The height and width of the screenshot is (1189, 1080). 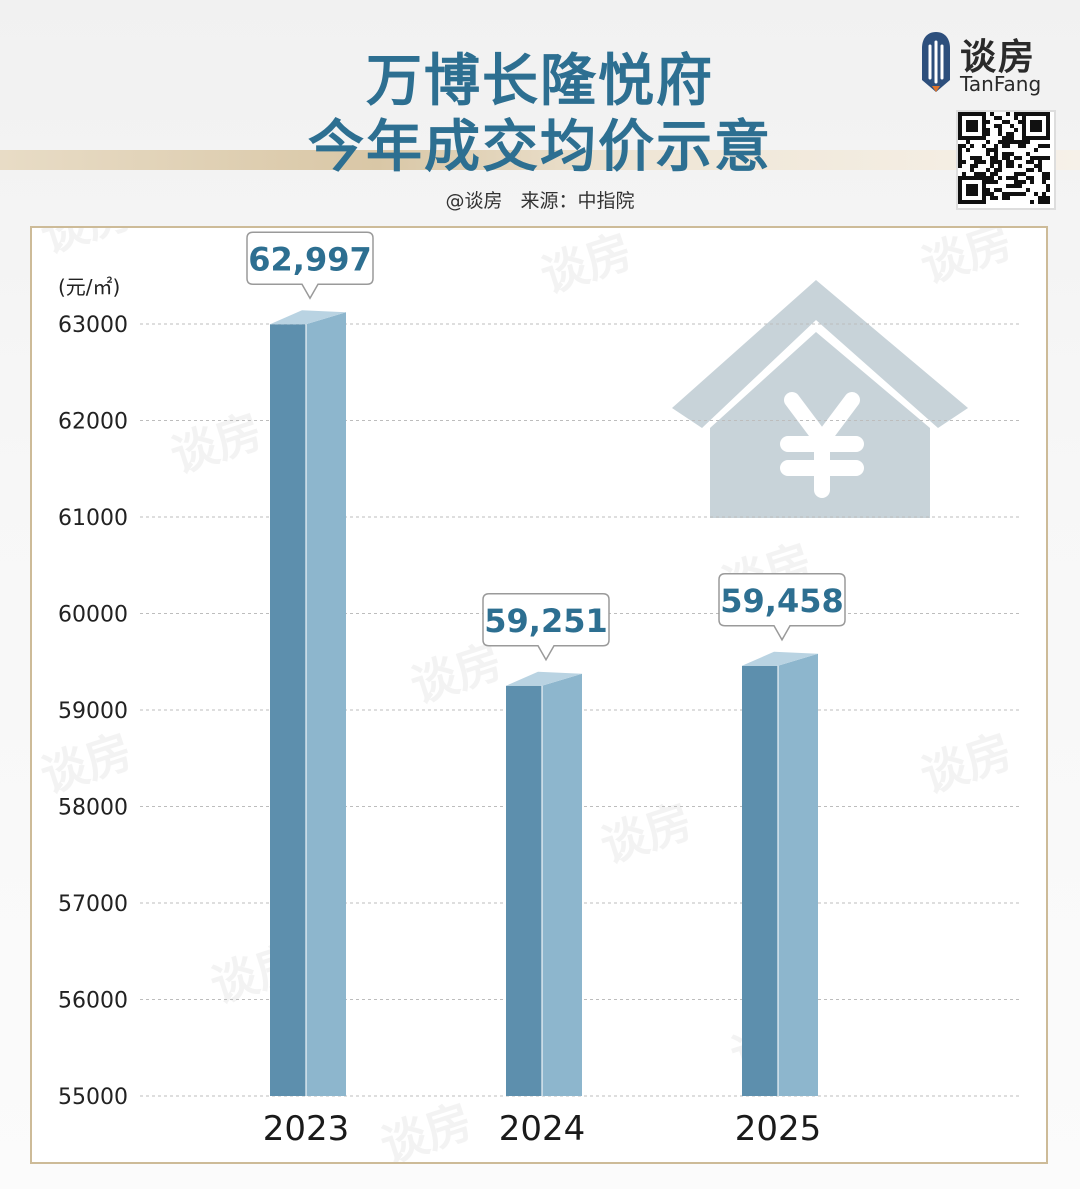 I want to click on chart-title-line2: 今年成交均价示意, so click(x=540, y=147).